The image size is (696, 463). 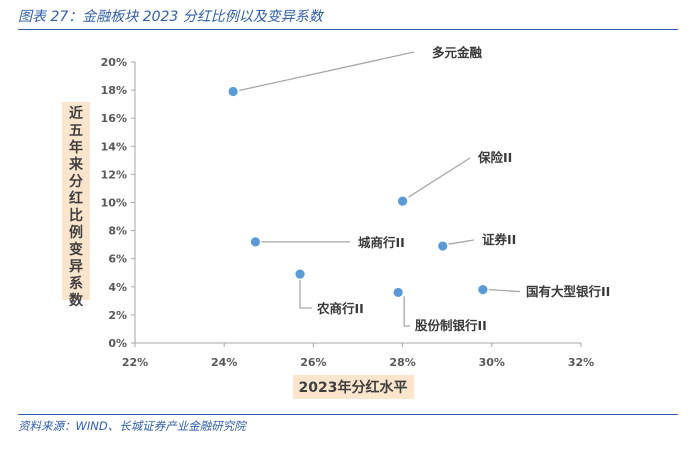 I want to click on x-tick-label: 32%, so click(x=581, y=362).